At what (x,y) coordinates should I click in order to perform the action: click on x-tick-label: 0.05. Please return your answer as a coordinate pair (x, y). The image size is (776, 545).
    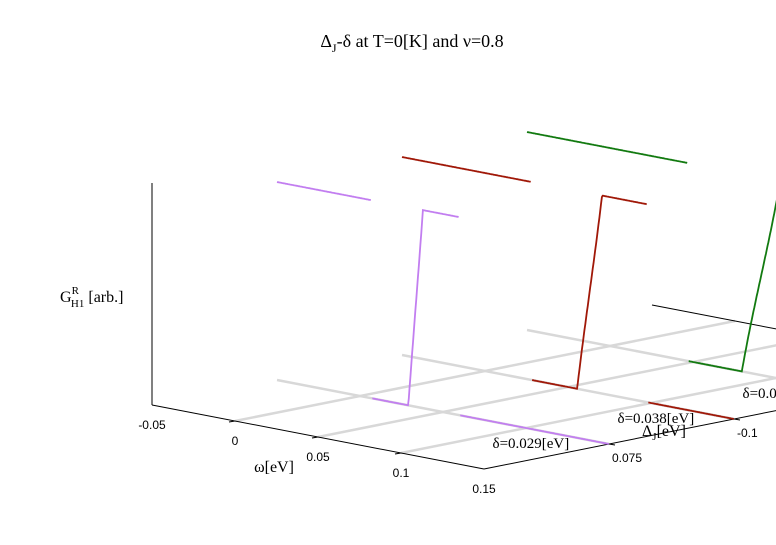
    Looking at the image, I should click on (318, 457).